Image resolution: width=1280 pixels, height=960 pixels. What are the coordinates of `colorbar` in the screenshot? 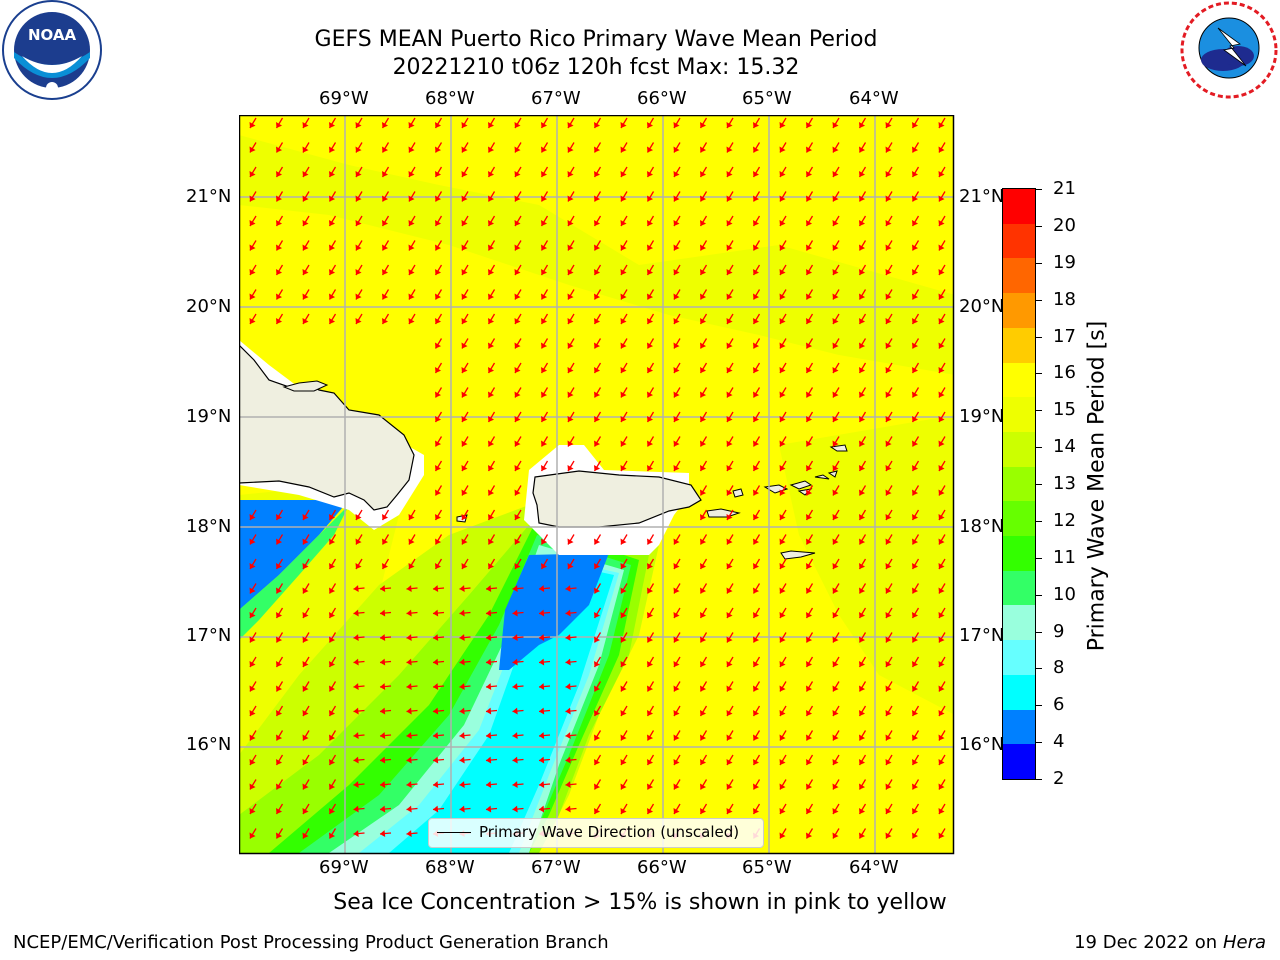 It's located at (1019, 484).